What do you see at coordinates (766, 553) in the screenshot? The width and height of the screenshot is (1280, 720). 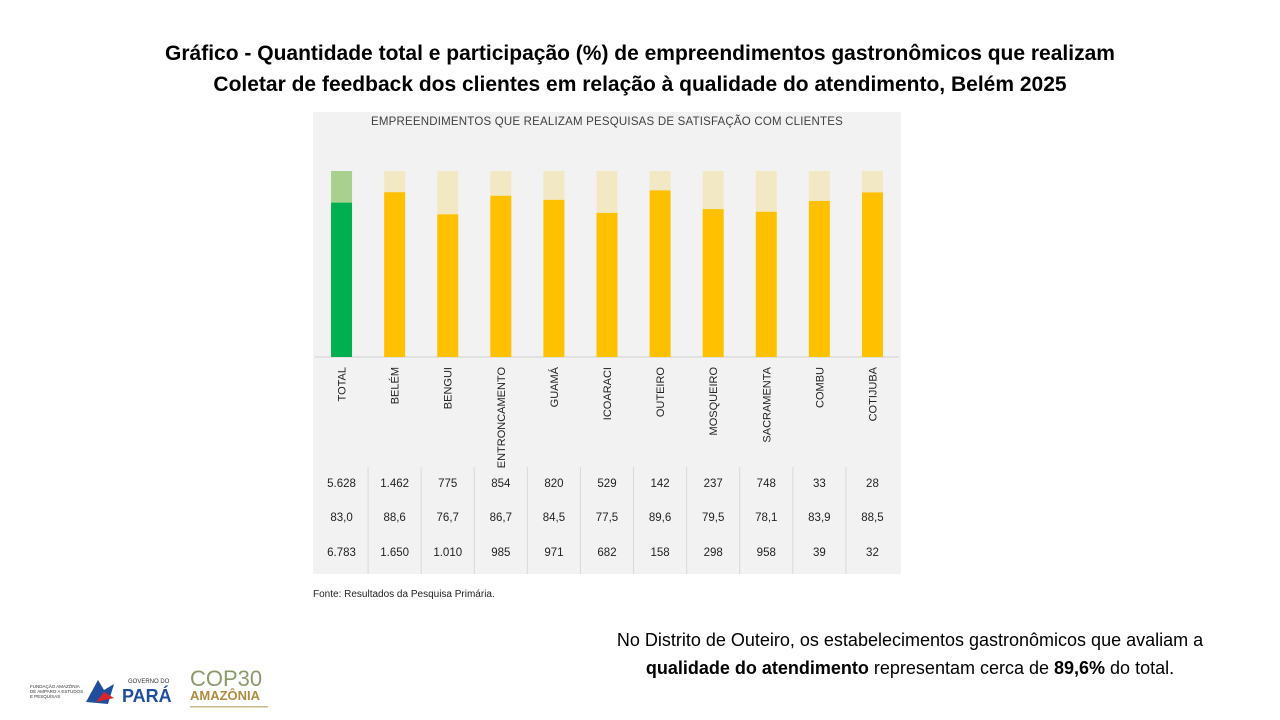 I see `table-cell-r2-c8: 958` at bounding box center [766, 553].